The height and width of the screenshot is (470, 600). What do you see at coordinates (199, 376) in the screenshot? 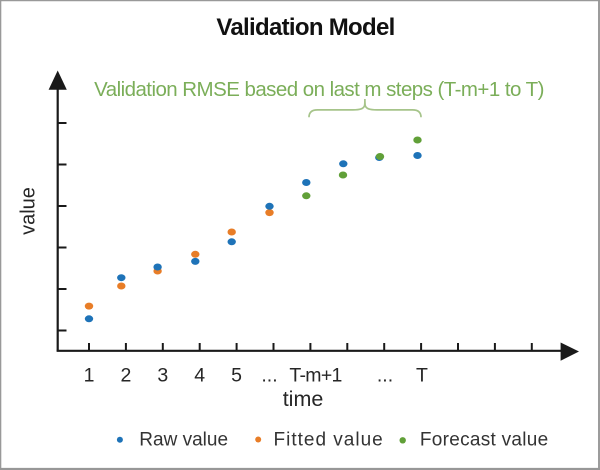
I see `svg-text: 4` at bounding box center [199, 376].